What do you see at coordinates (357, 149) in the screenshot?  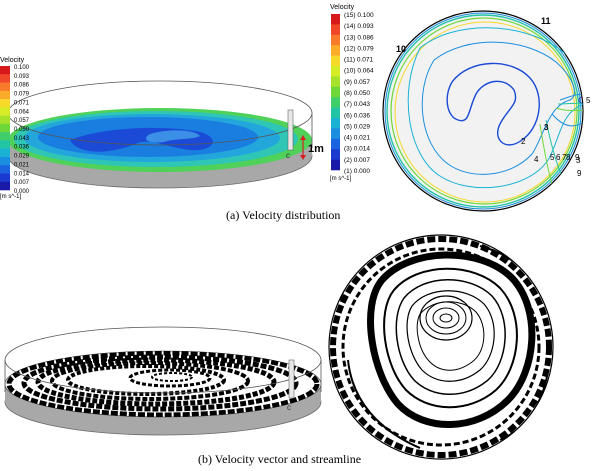 I see `legend-mid-tick: (3) 0.014` at bounding box center [357, 149].